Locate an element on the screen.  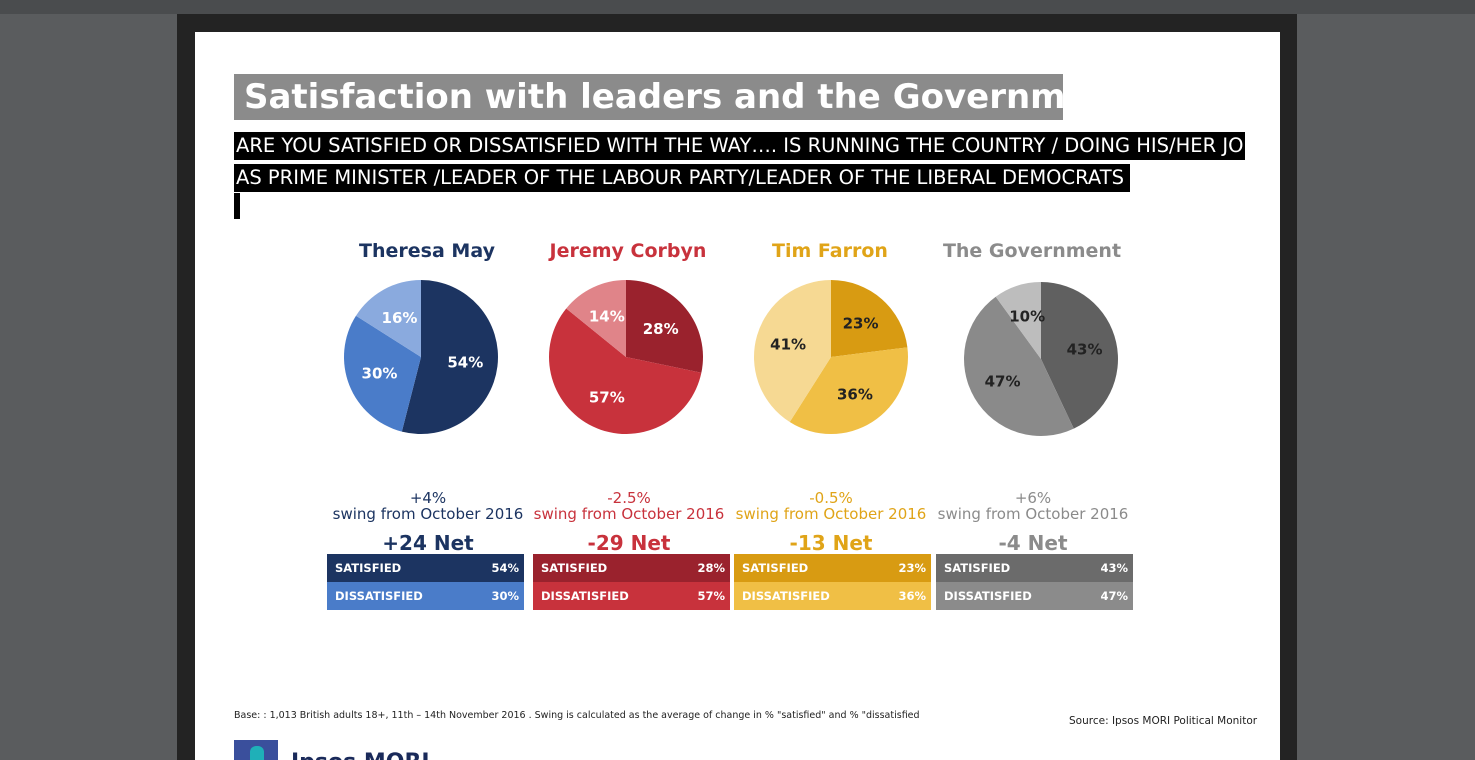
table-farron: SATISFIED 23% DISSATISFIED 36% is located at coordinates (832, 582).